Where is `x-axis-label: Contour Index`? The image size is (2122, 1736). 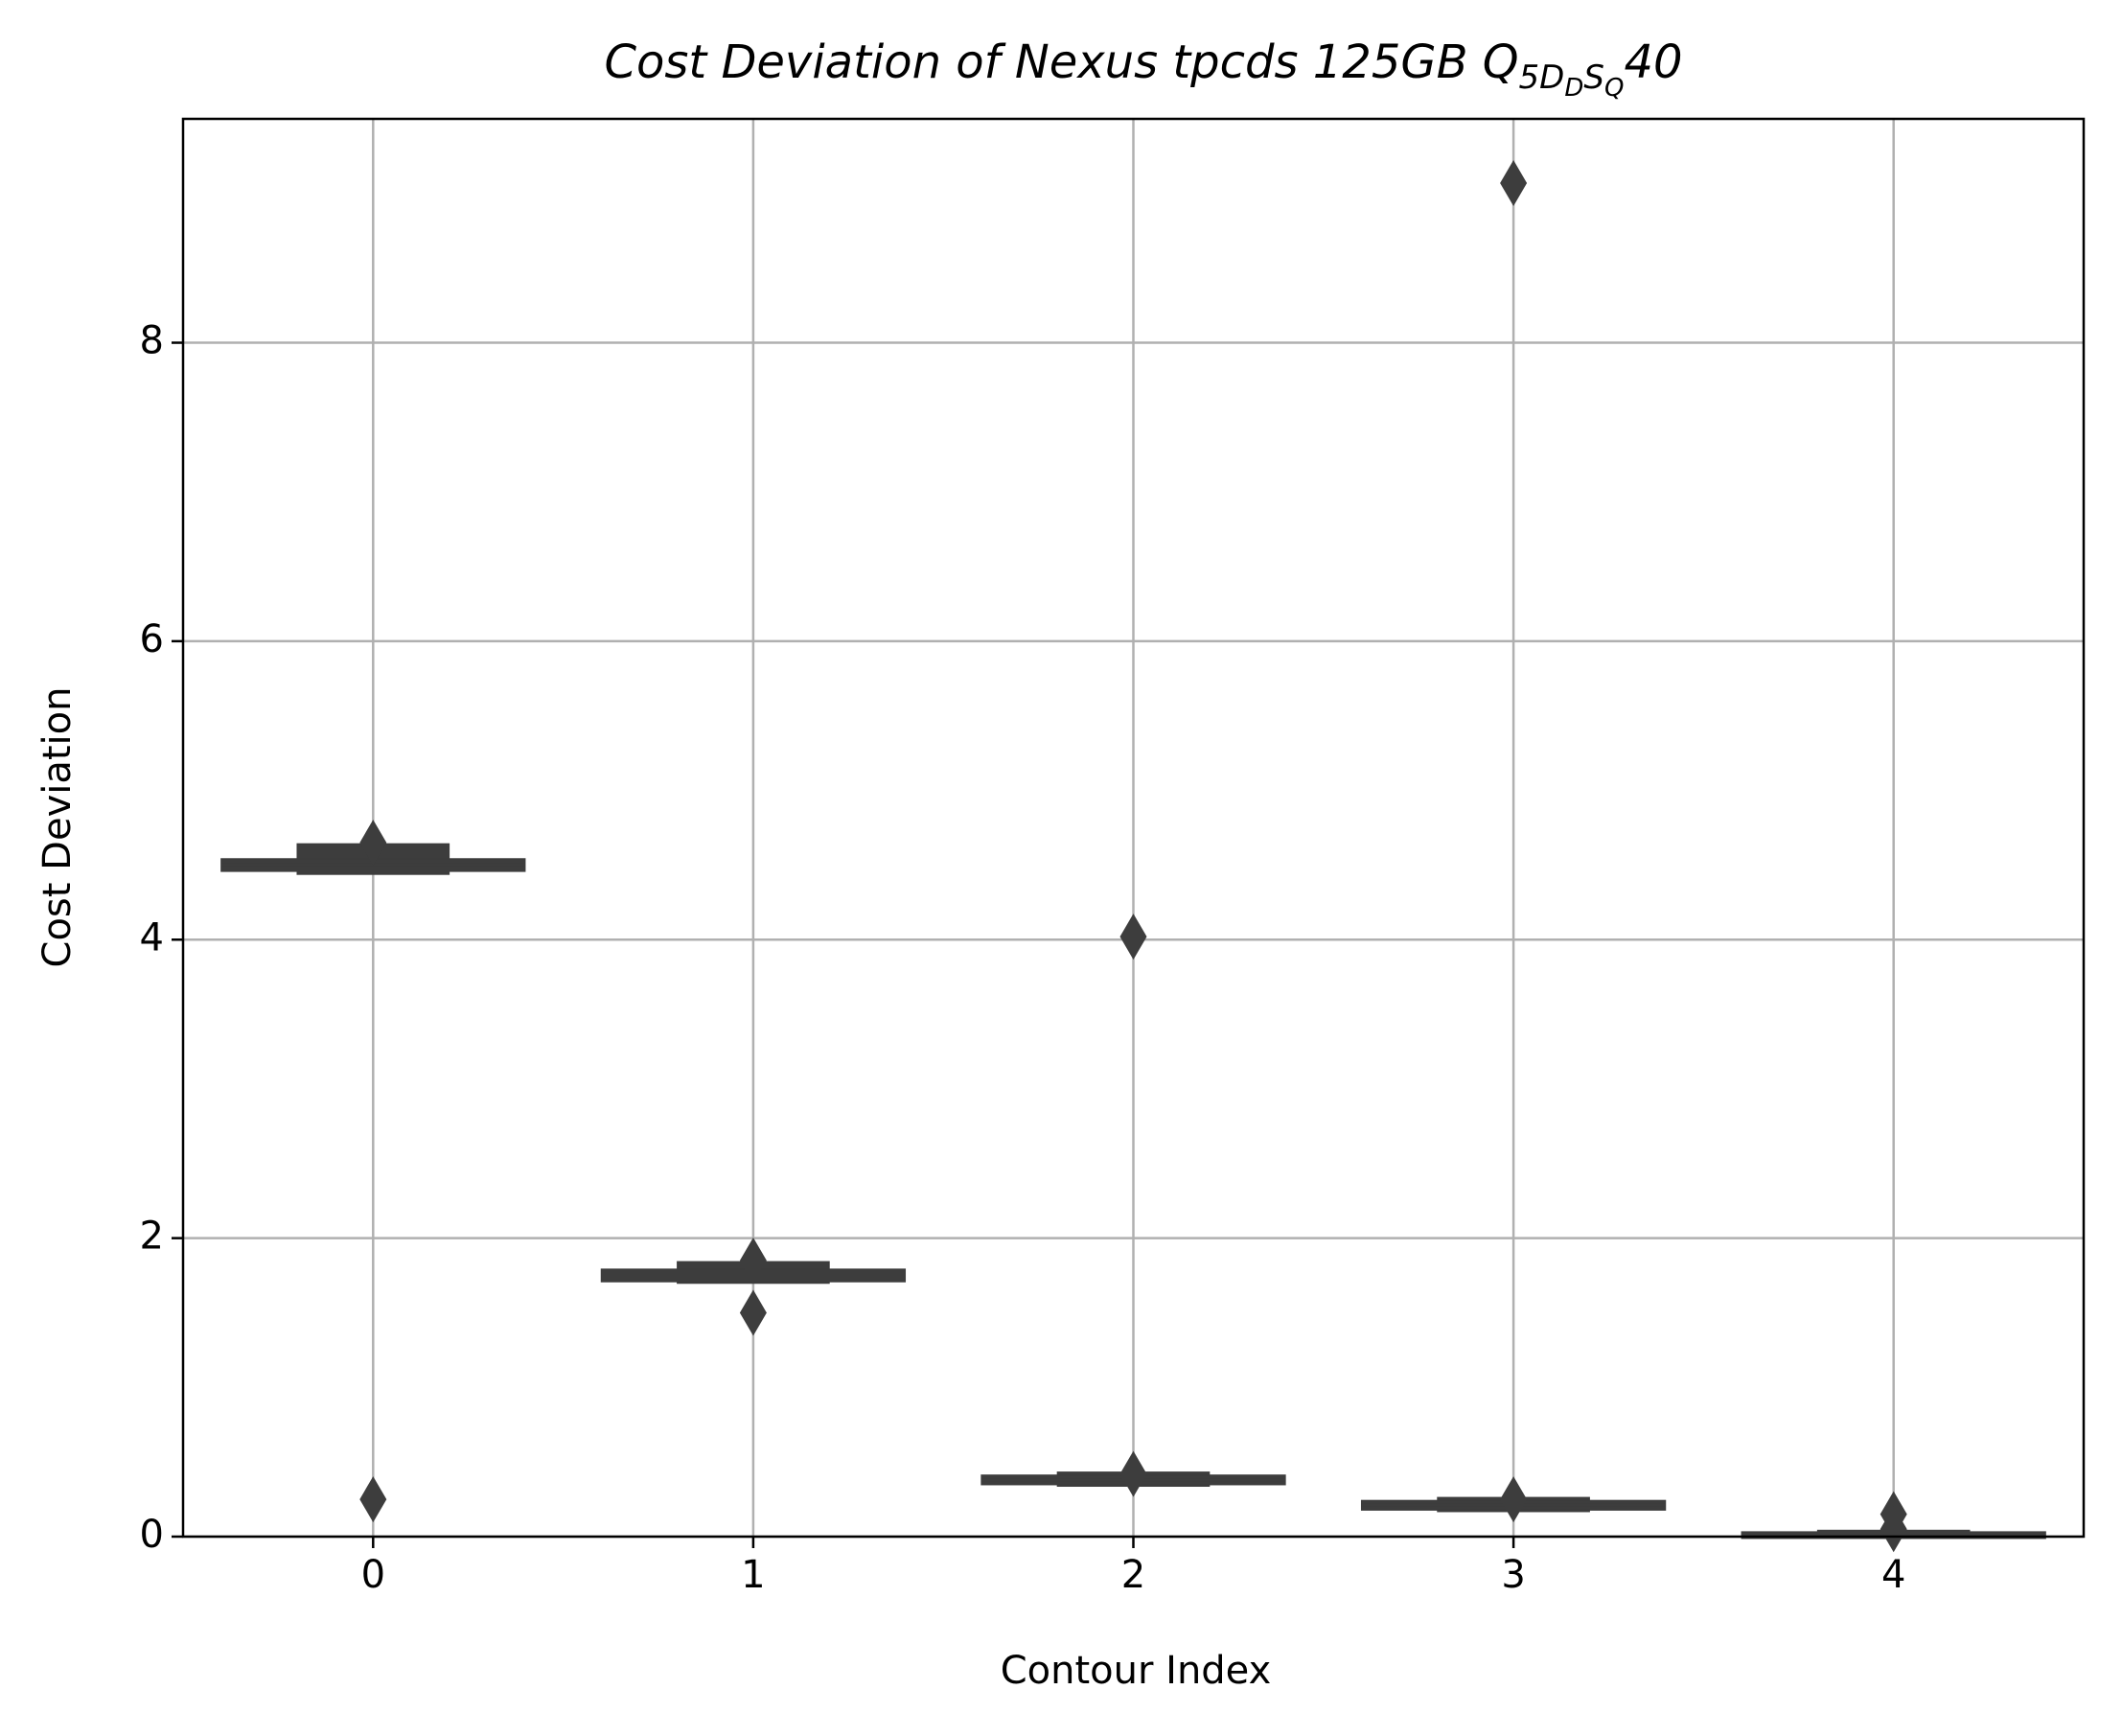 x-axis-label: Contour Index is located at coordinates (1136, 1671).